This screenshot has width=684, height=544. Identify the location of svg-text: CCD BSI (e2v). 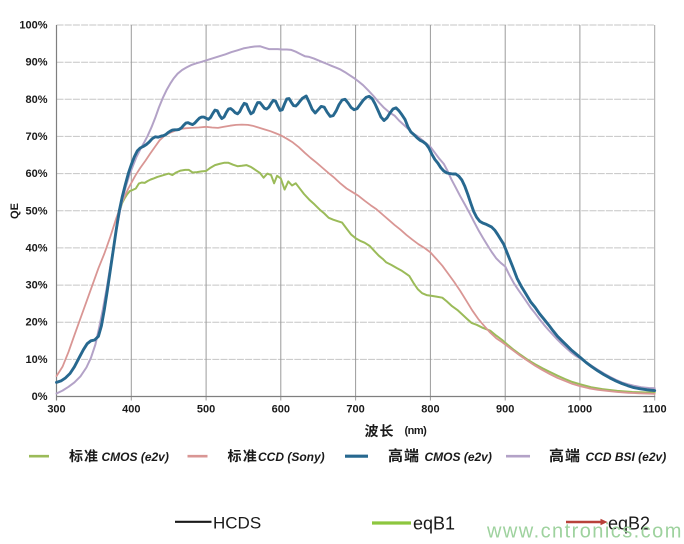
(626, 457).